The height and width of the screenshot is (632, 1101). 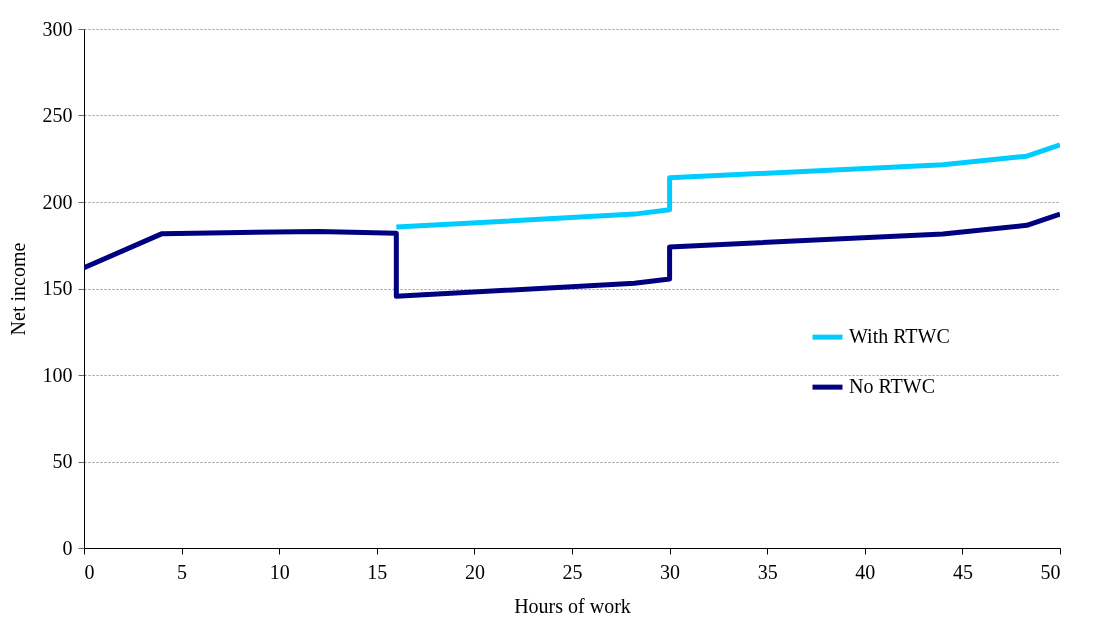 What do you see at coordinates (899, 336) in the screenshot?
I see `legend-label: With RTWC` at bounding box center [899, 336].